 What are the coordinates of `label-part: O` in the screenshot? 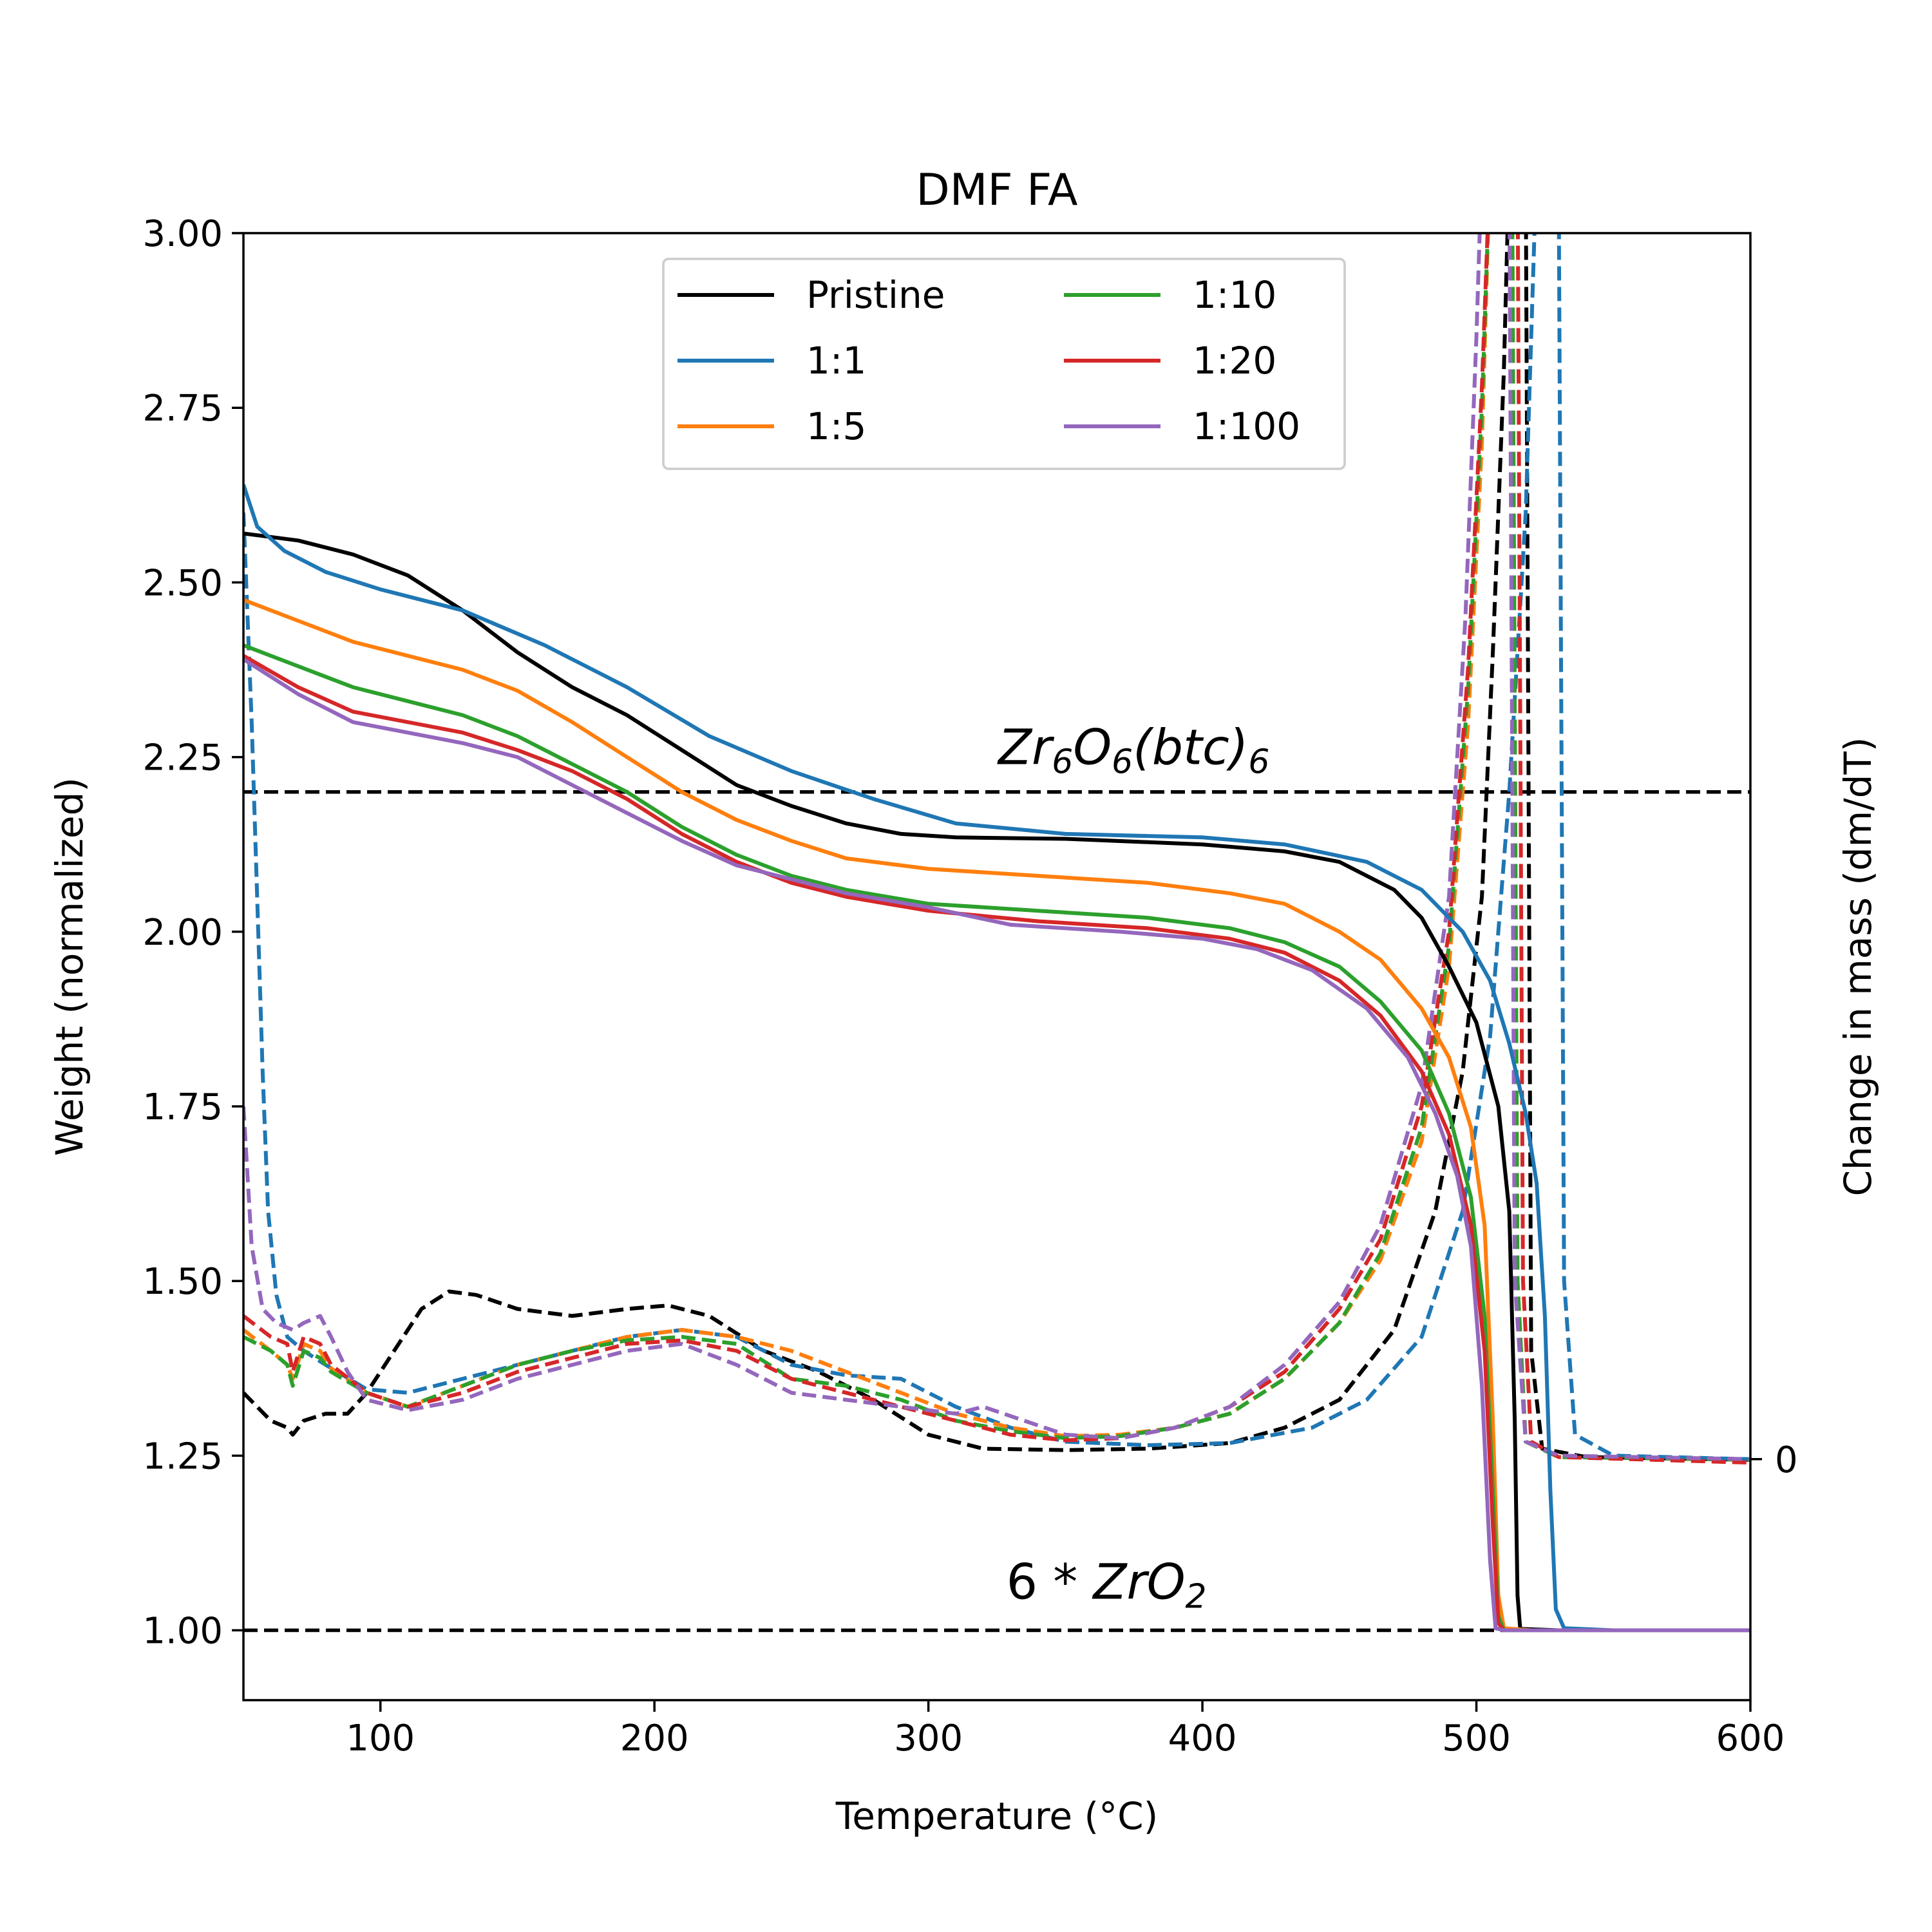 It's located at (1092, 747).